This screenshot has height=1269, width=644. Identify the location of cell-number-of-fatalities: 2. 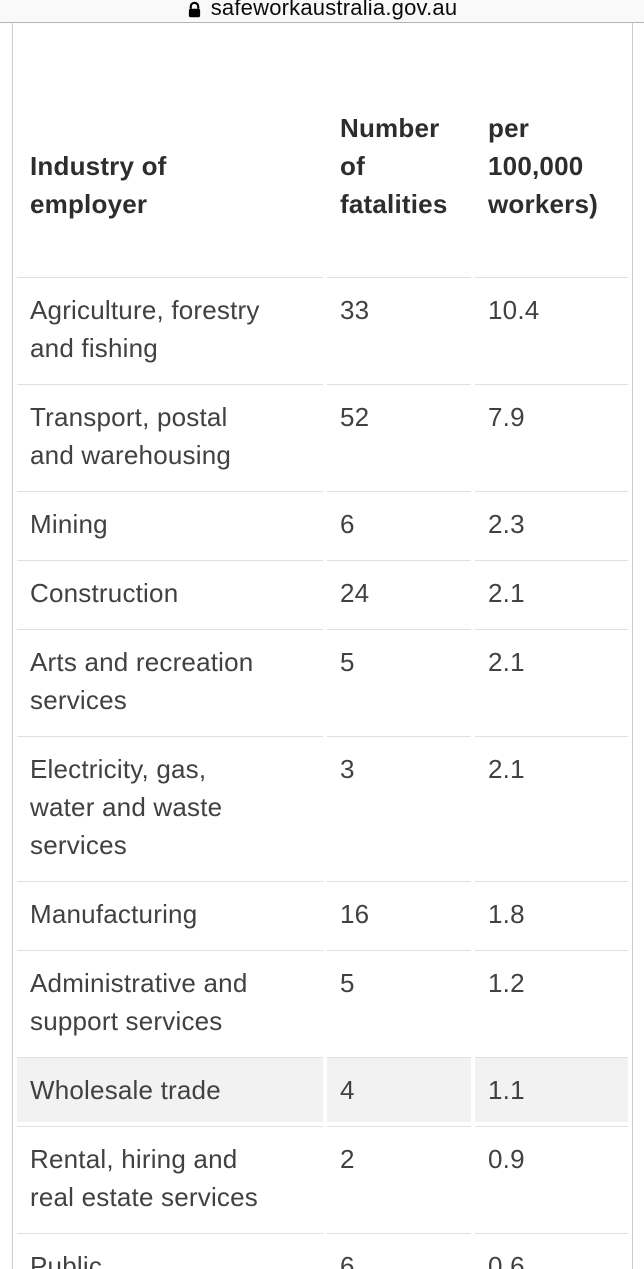
(399, 1177).